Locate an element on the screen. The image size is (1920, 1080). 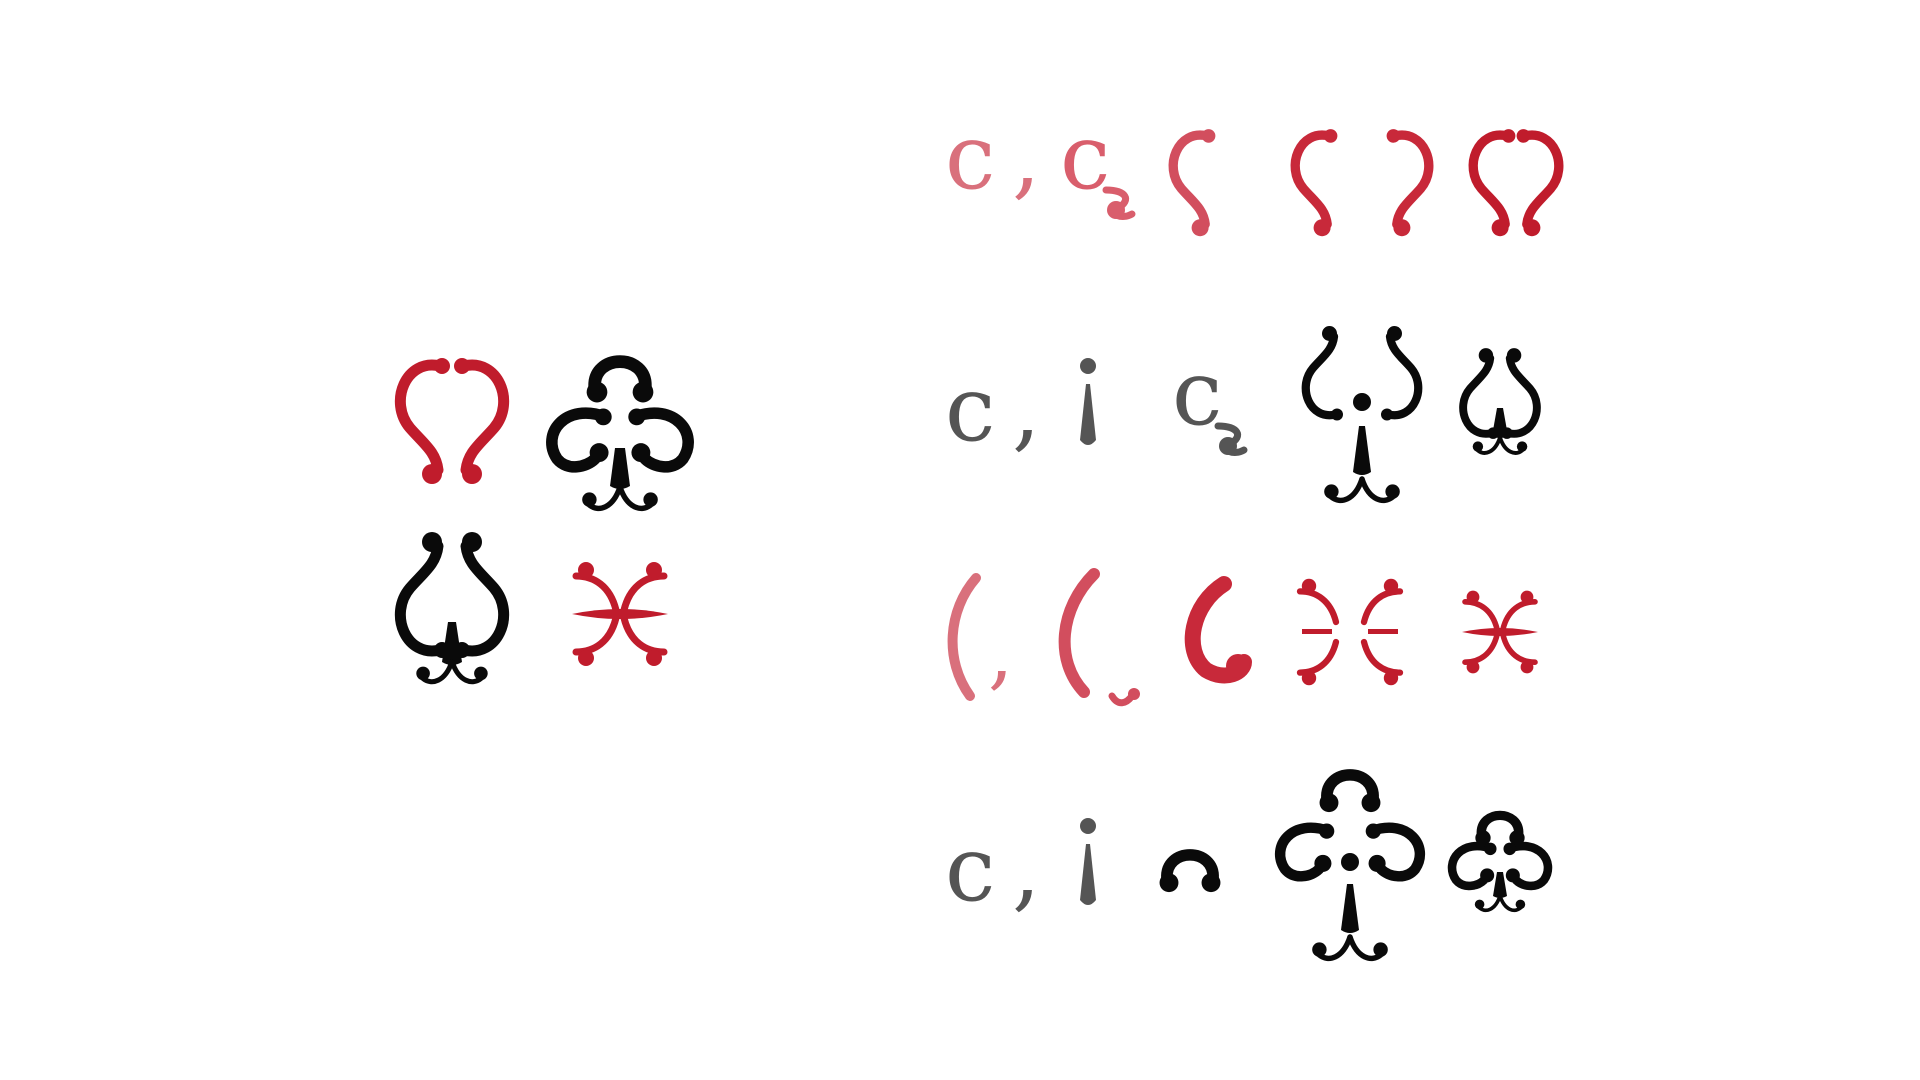
diamond-small is located at coordinates (1500, 632).